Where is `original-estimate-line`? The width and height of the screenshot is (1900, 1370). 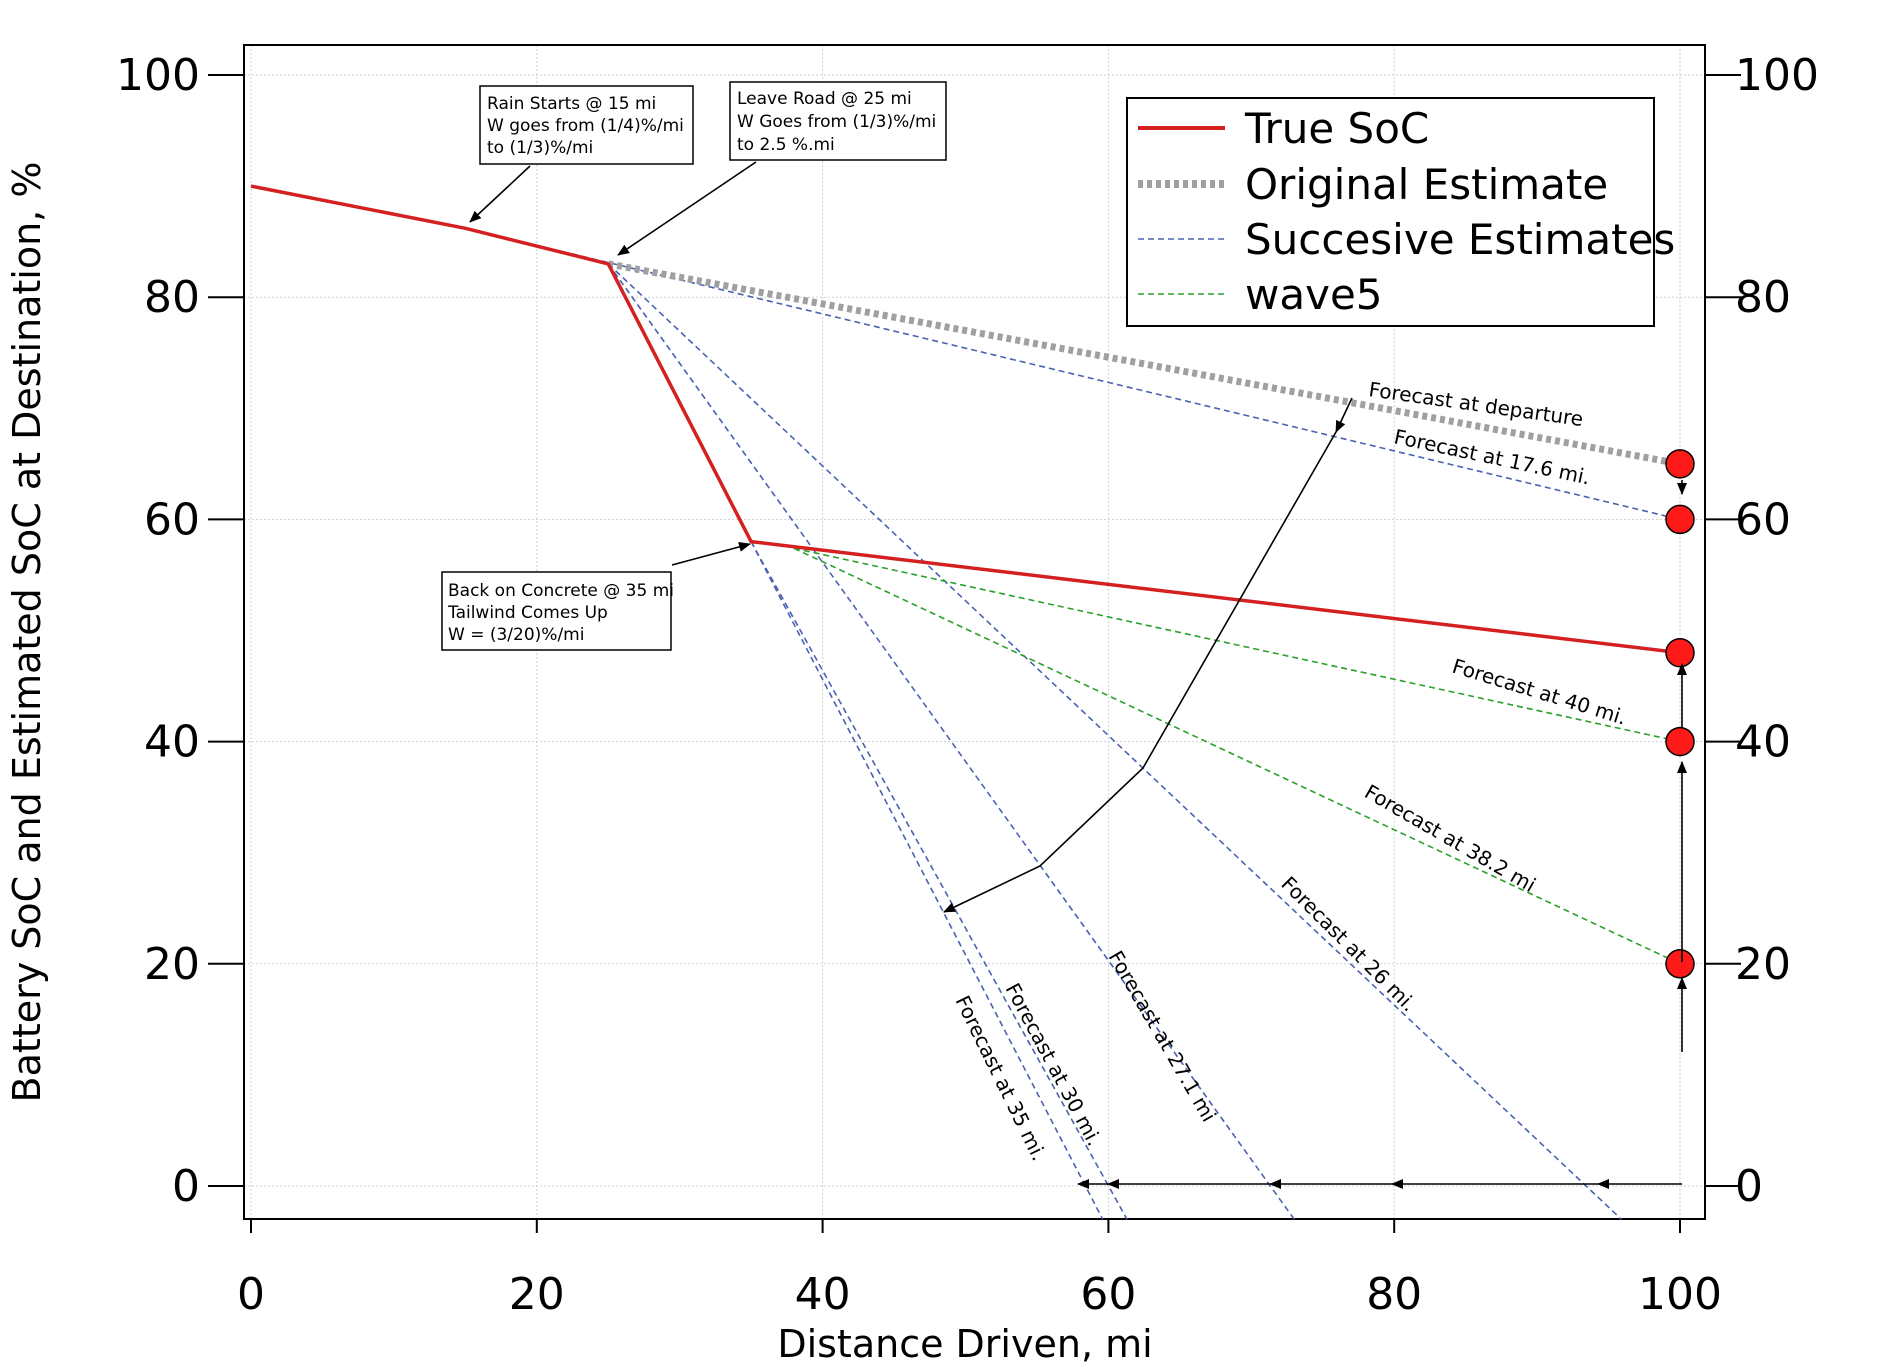 original-estimate-line is located at coordinates (1144, 364).